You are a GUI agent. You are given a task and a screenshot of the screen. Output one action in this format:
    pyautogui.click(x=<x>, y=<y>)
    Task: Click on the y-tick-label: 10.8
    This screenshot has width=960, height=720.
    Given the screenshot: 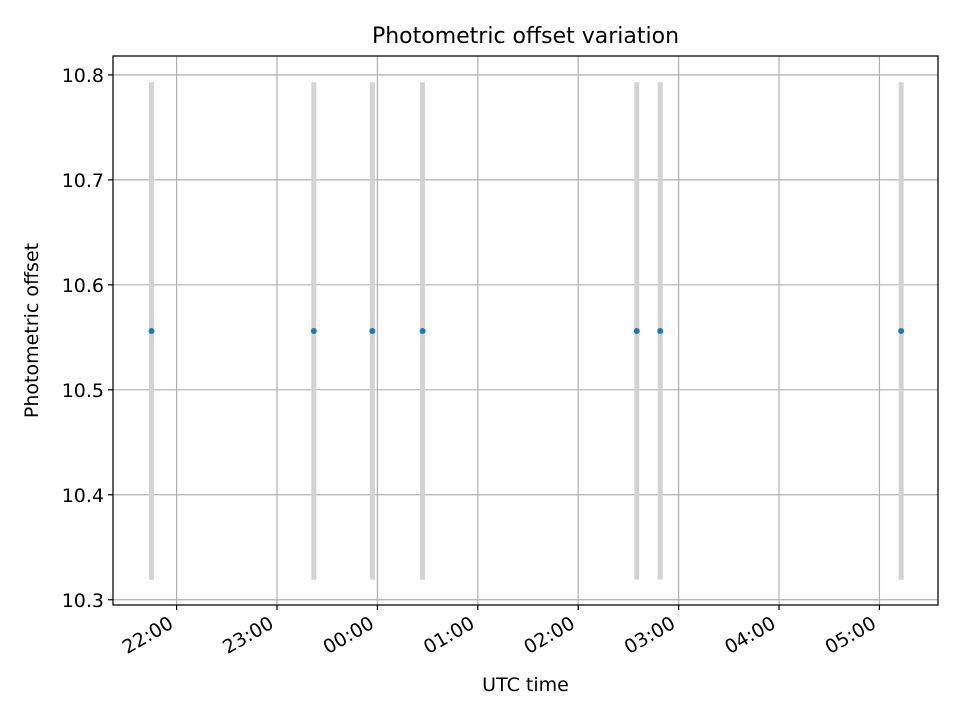 What is the action you would take?
    pyautogui.click(x=83, y=76)
    